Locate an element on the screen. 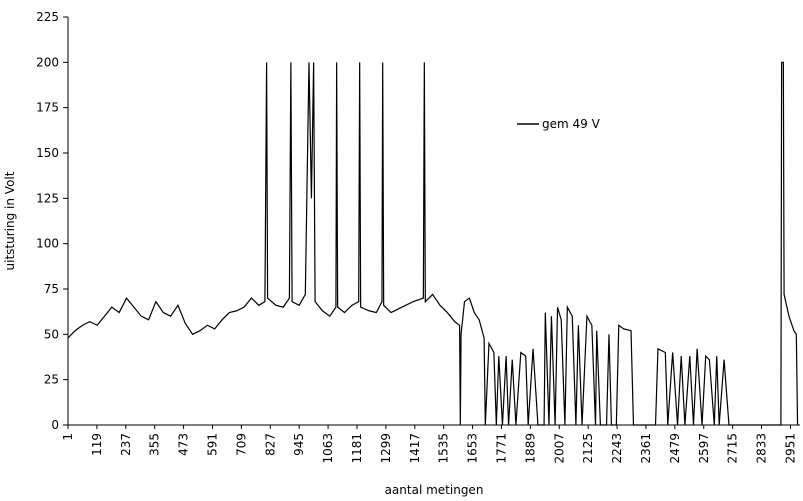 This screenshot has height=501, width=803. y-tick-label: 75 is located at coordinates (51, 289).